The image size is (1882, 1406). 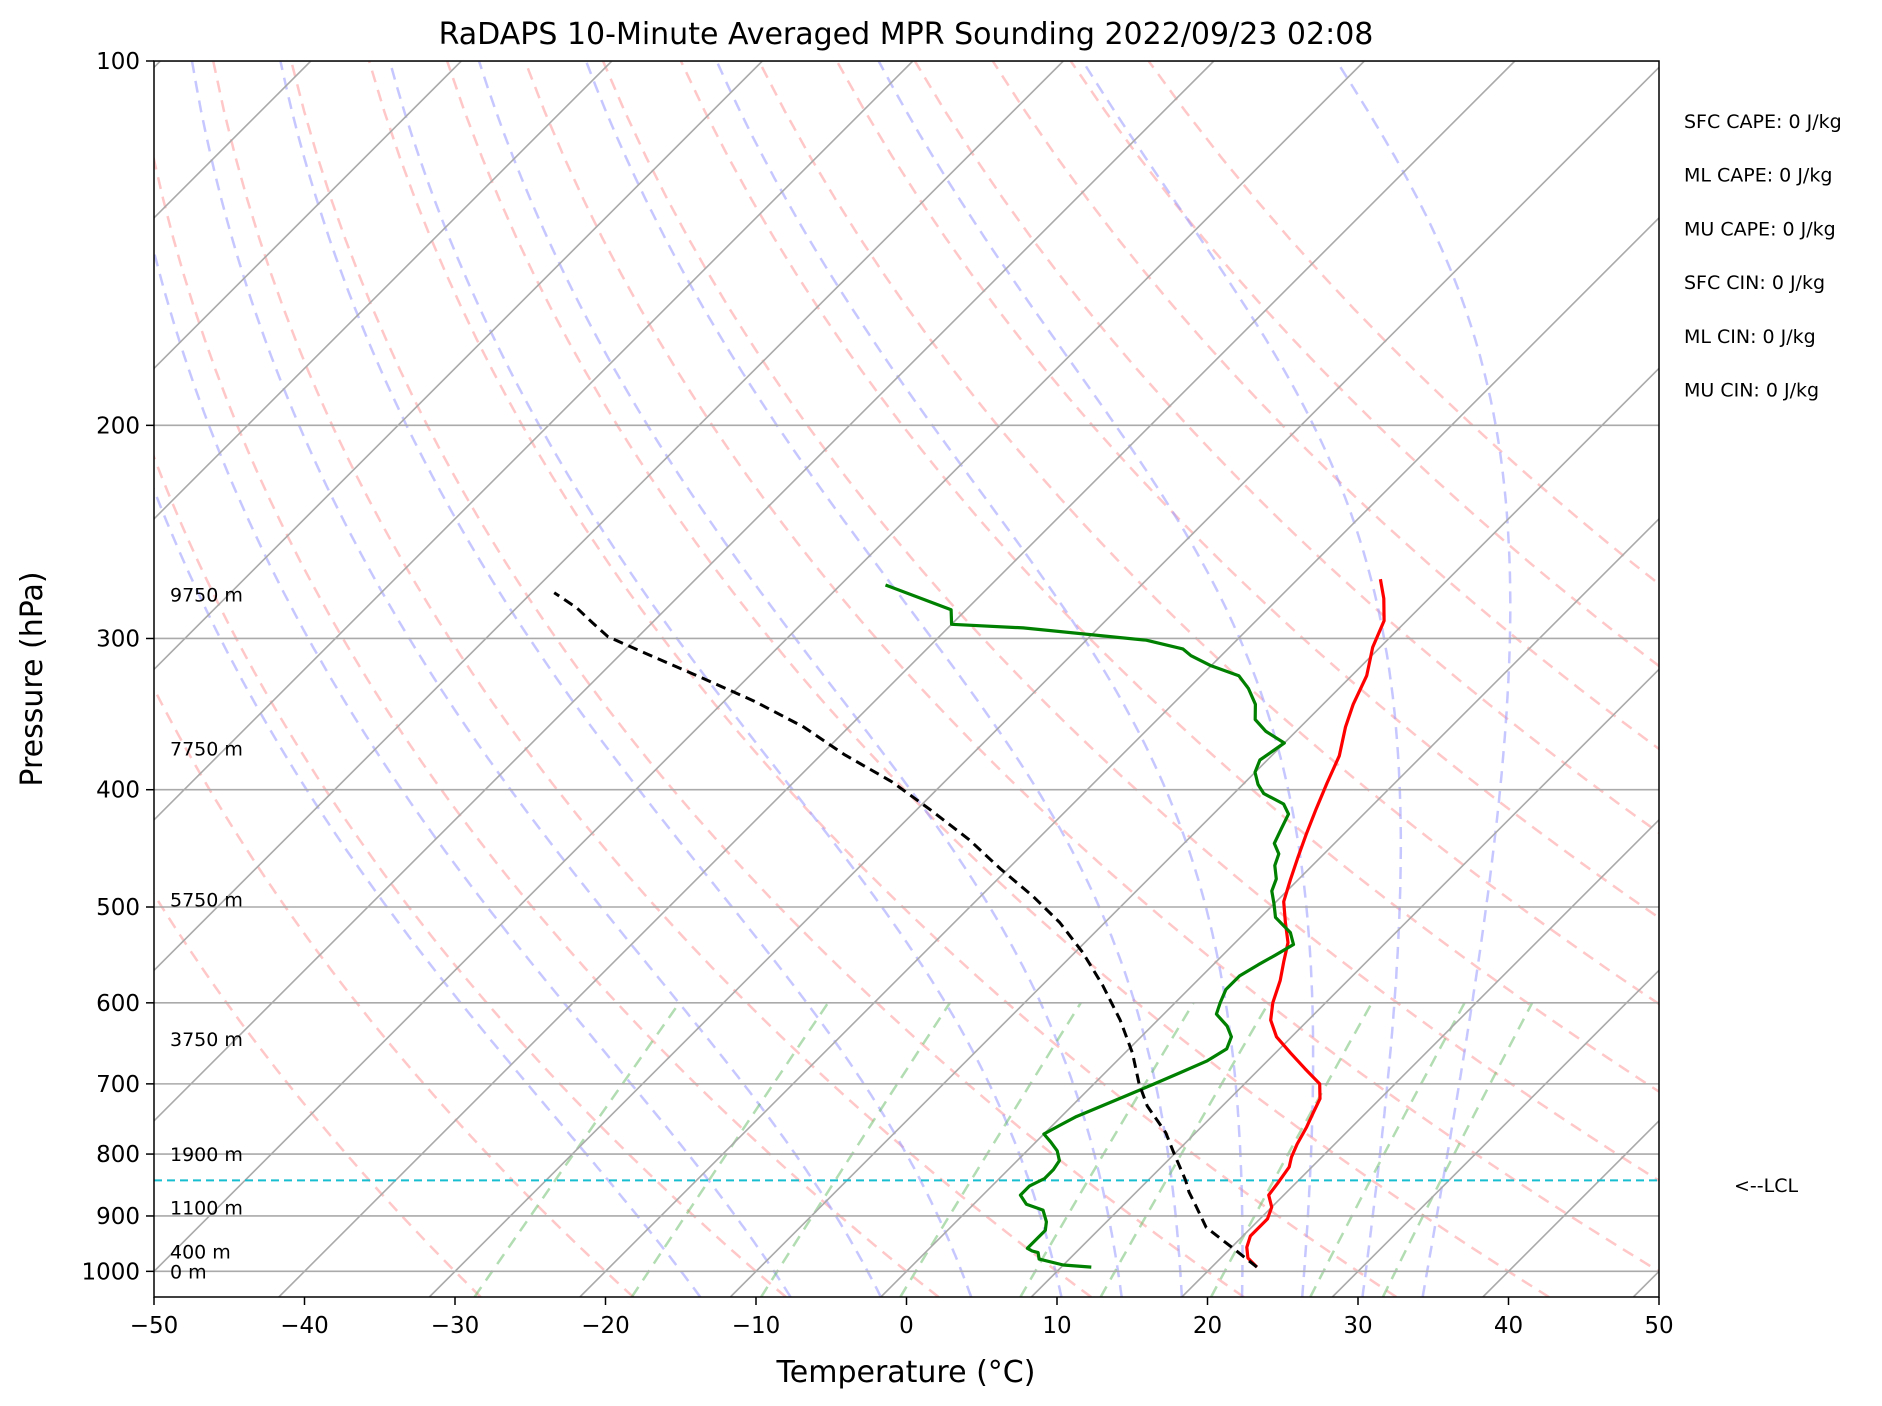 I want to click on y-tick-label: 400, so click(x=118, y=791).